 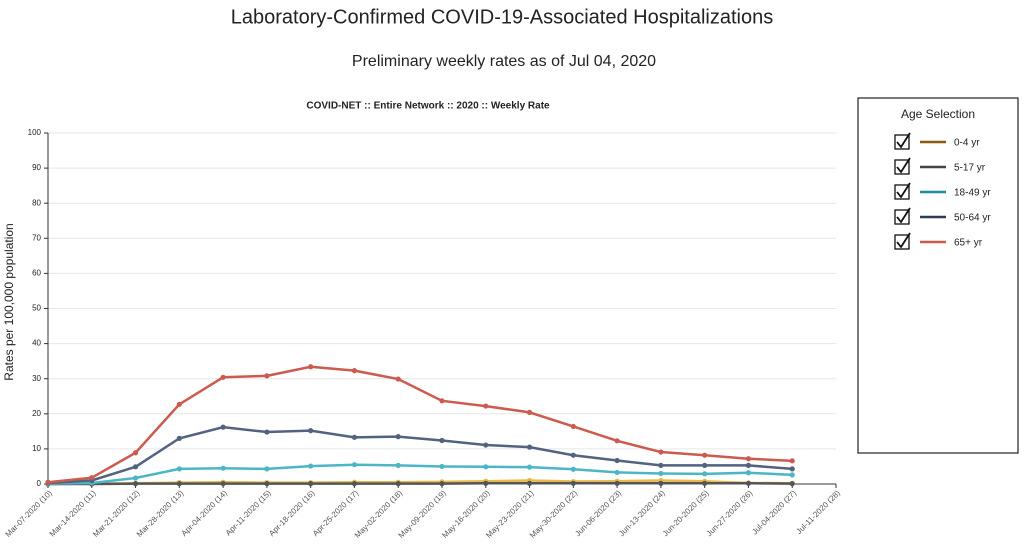 What do you see at coordinates (942, 191) in the screenshot?
I see `legend-item: 18-49 yr` at bounding box center [942, 191].